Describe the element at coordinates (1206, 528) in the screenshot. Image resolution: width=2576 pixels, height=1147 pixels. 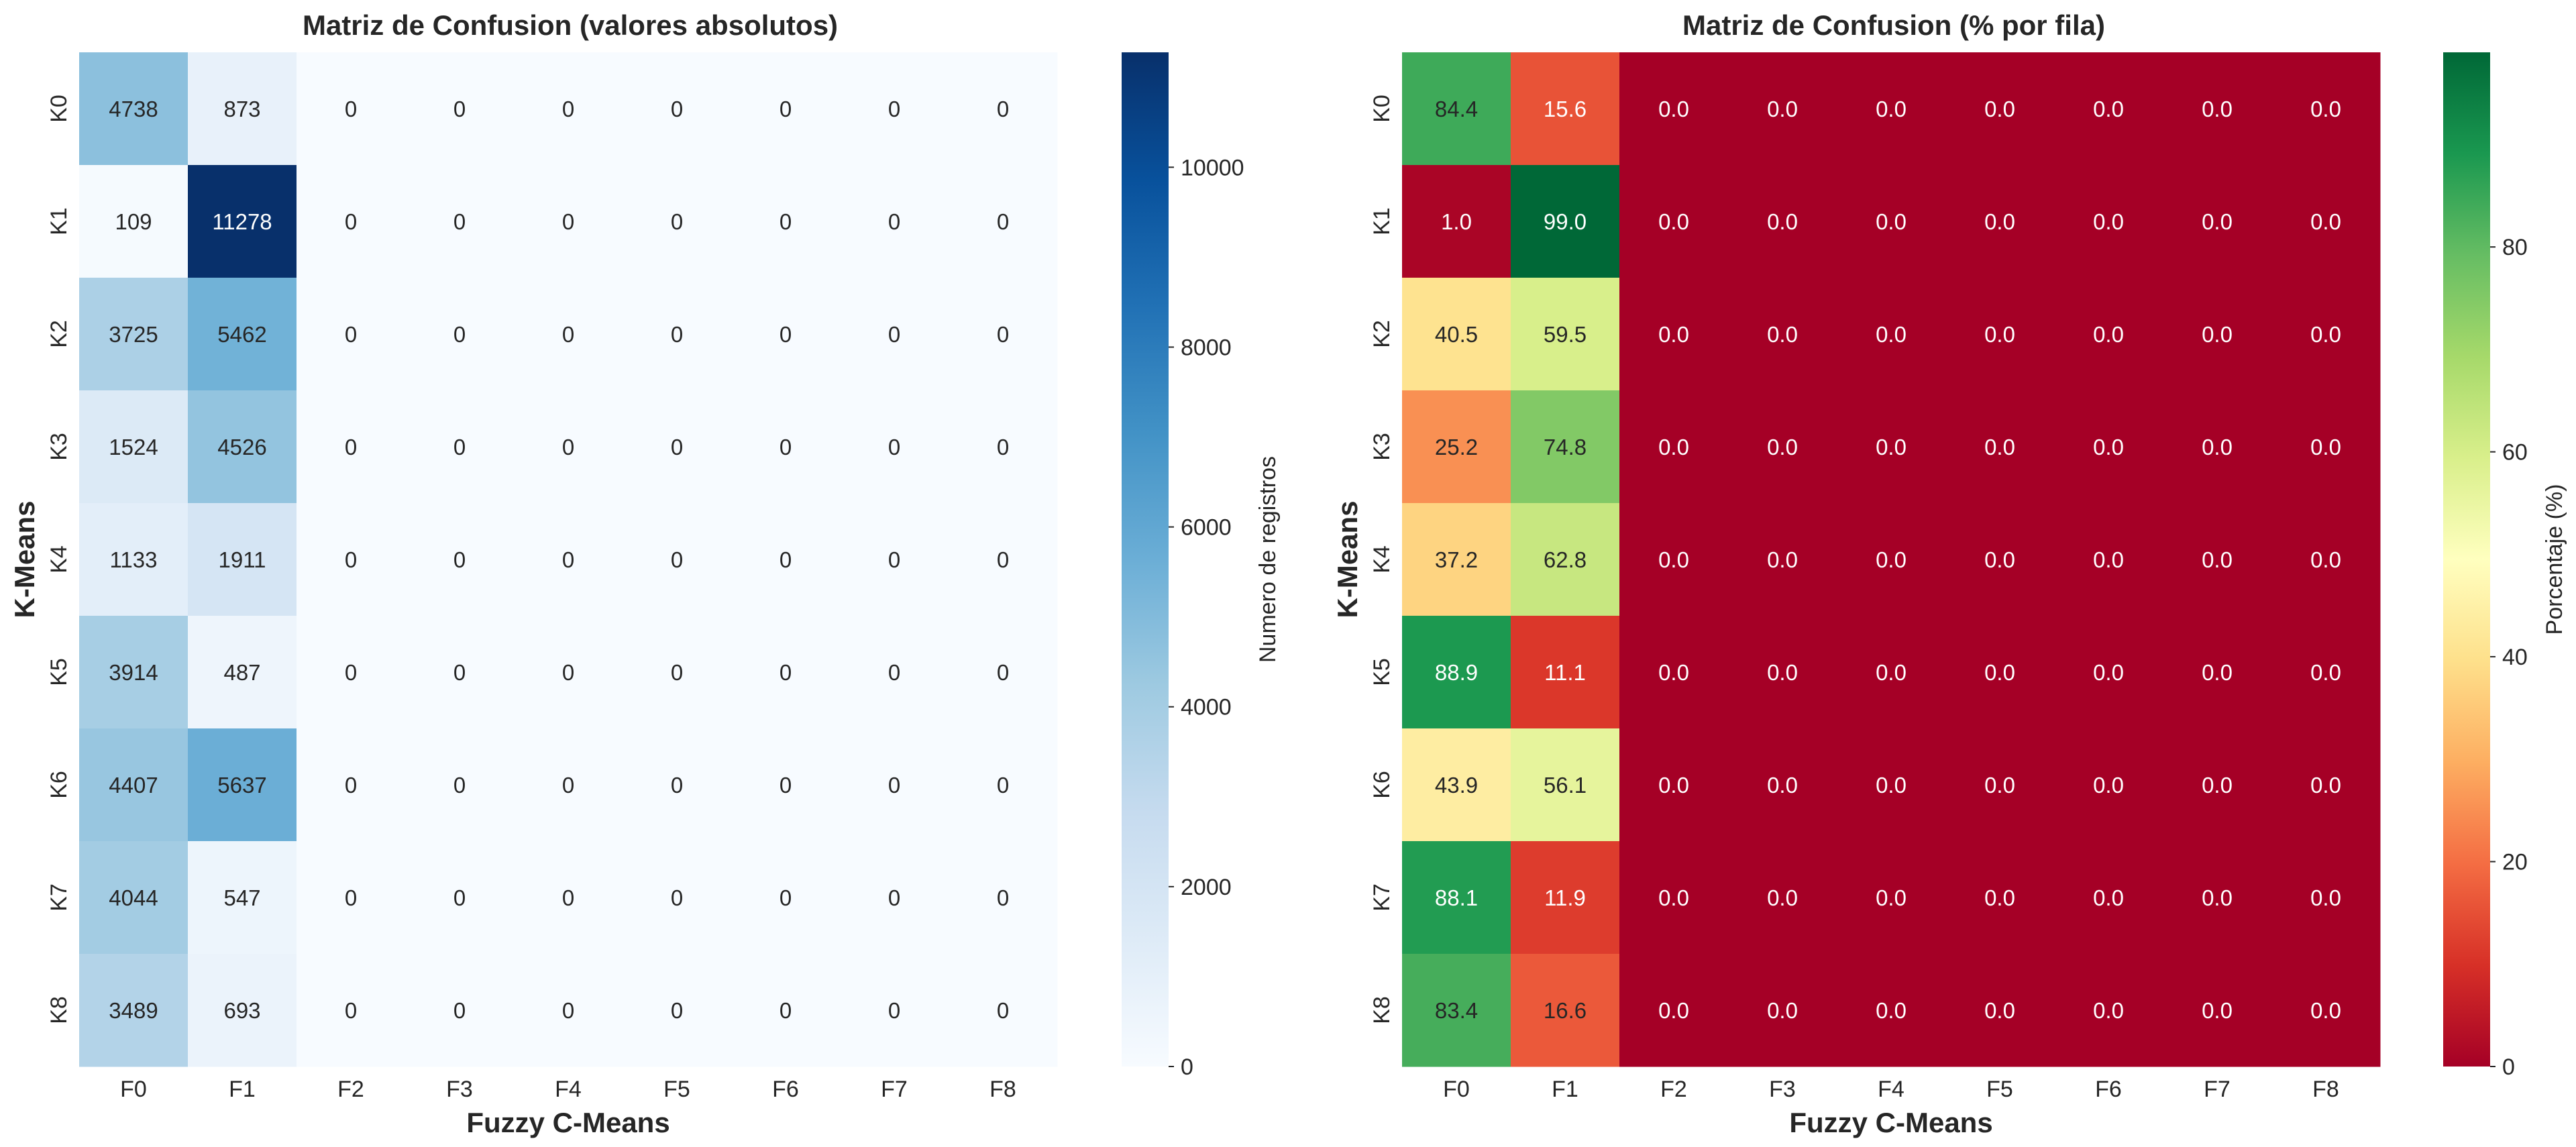
I see `colorbar-tick-label: 6000` at that location.